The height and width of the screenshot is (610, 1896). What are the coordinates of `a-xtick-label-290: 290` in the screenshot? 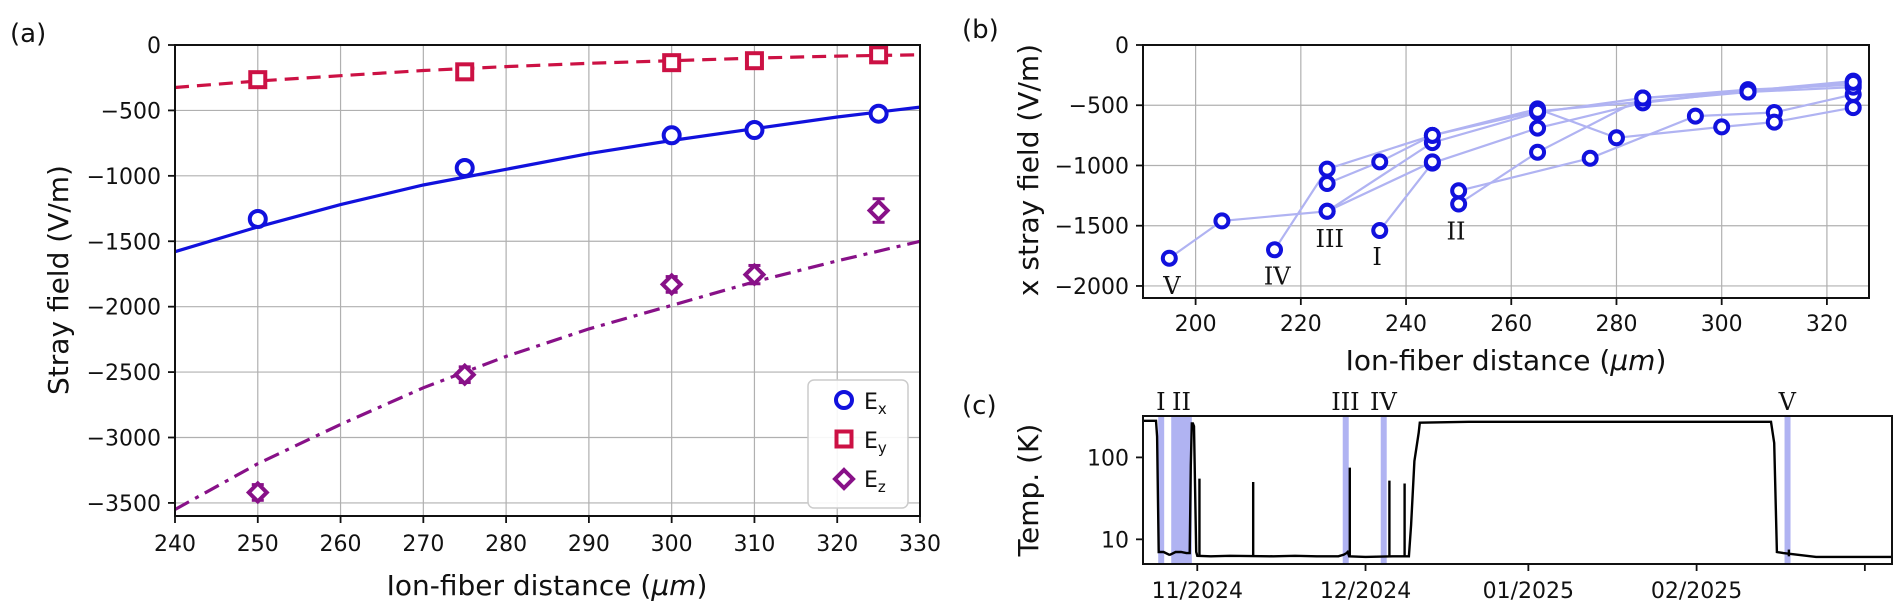 It's located at (589, 544).